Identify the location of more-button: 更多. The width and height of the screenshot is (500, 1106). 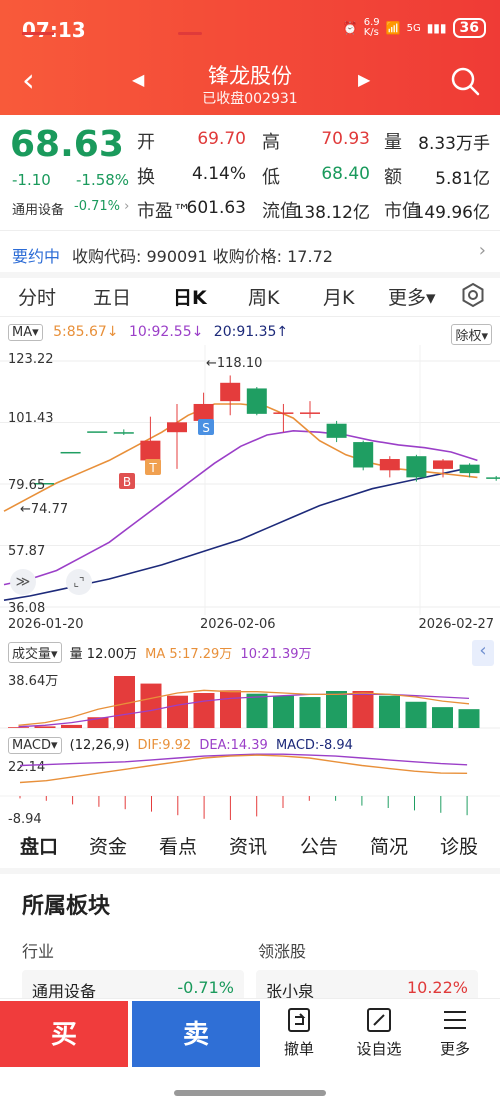
(455, 1032).